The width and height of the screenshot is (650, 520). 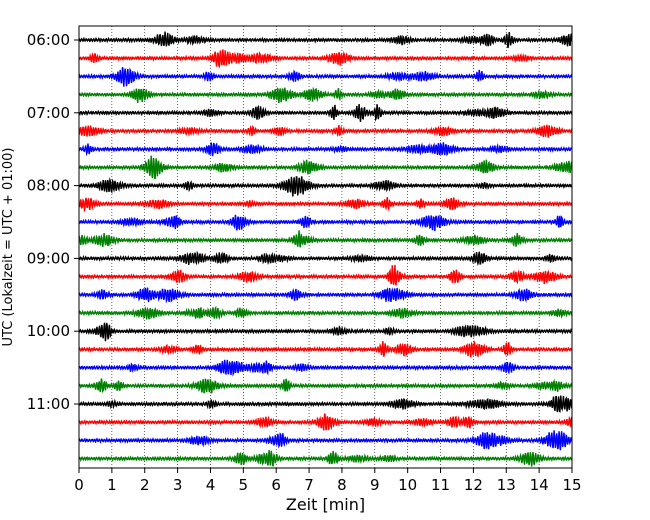 What do you see at coordinates (145, 485) in the screenshot?
I see `x-tick-label: 2` at bounding box center [145, 485].